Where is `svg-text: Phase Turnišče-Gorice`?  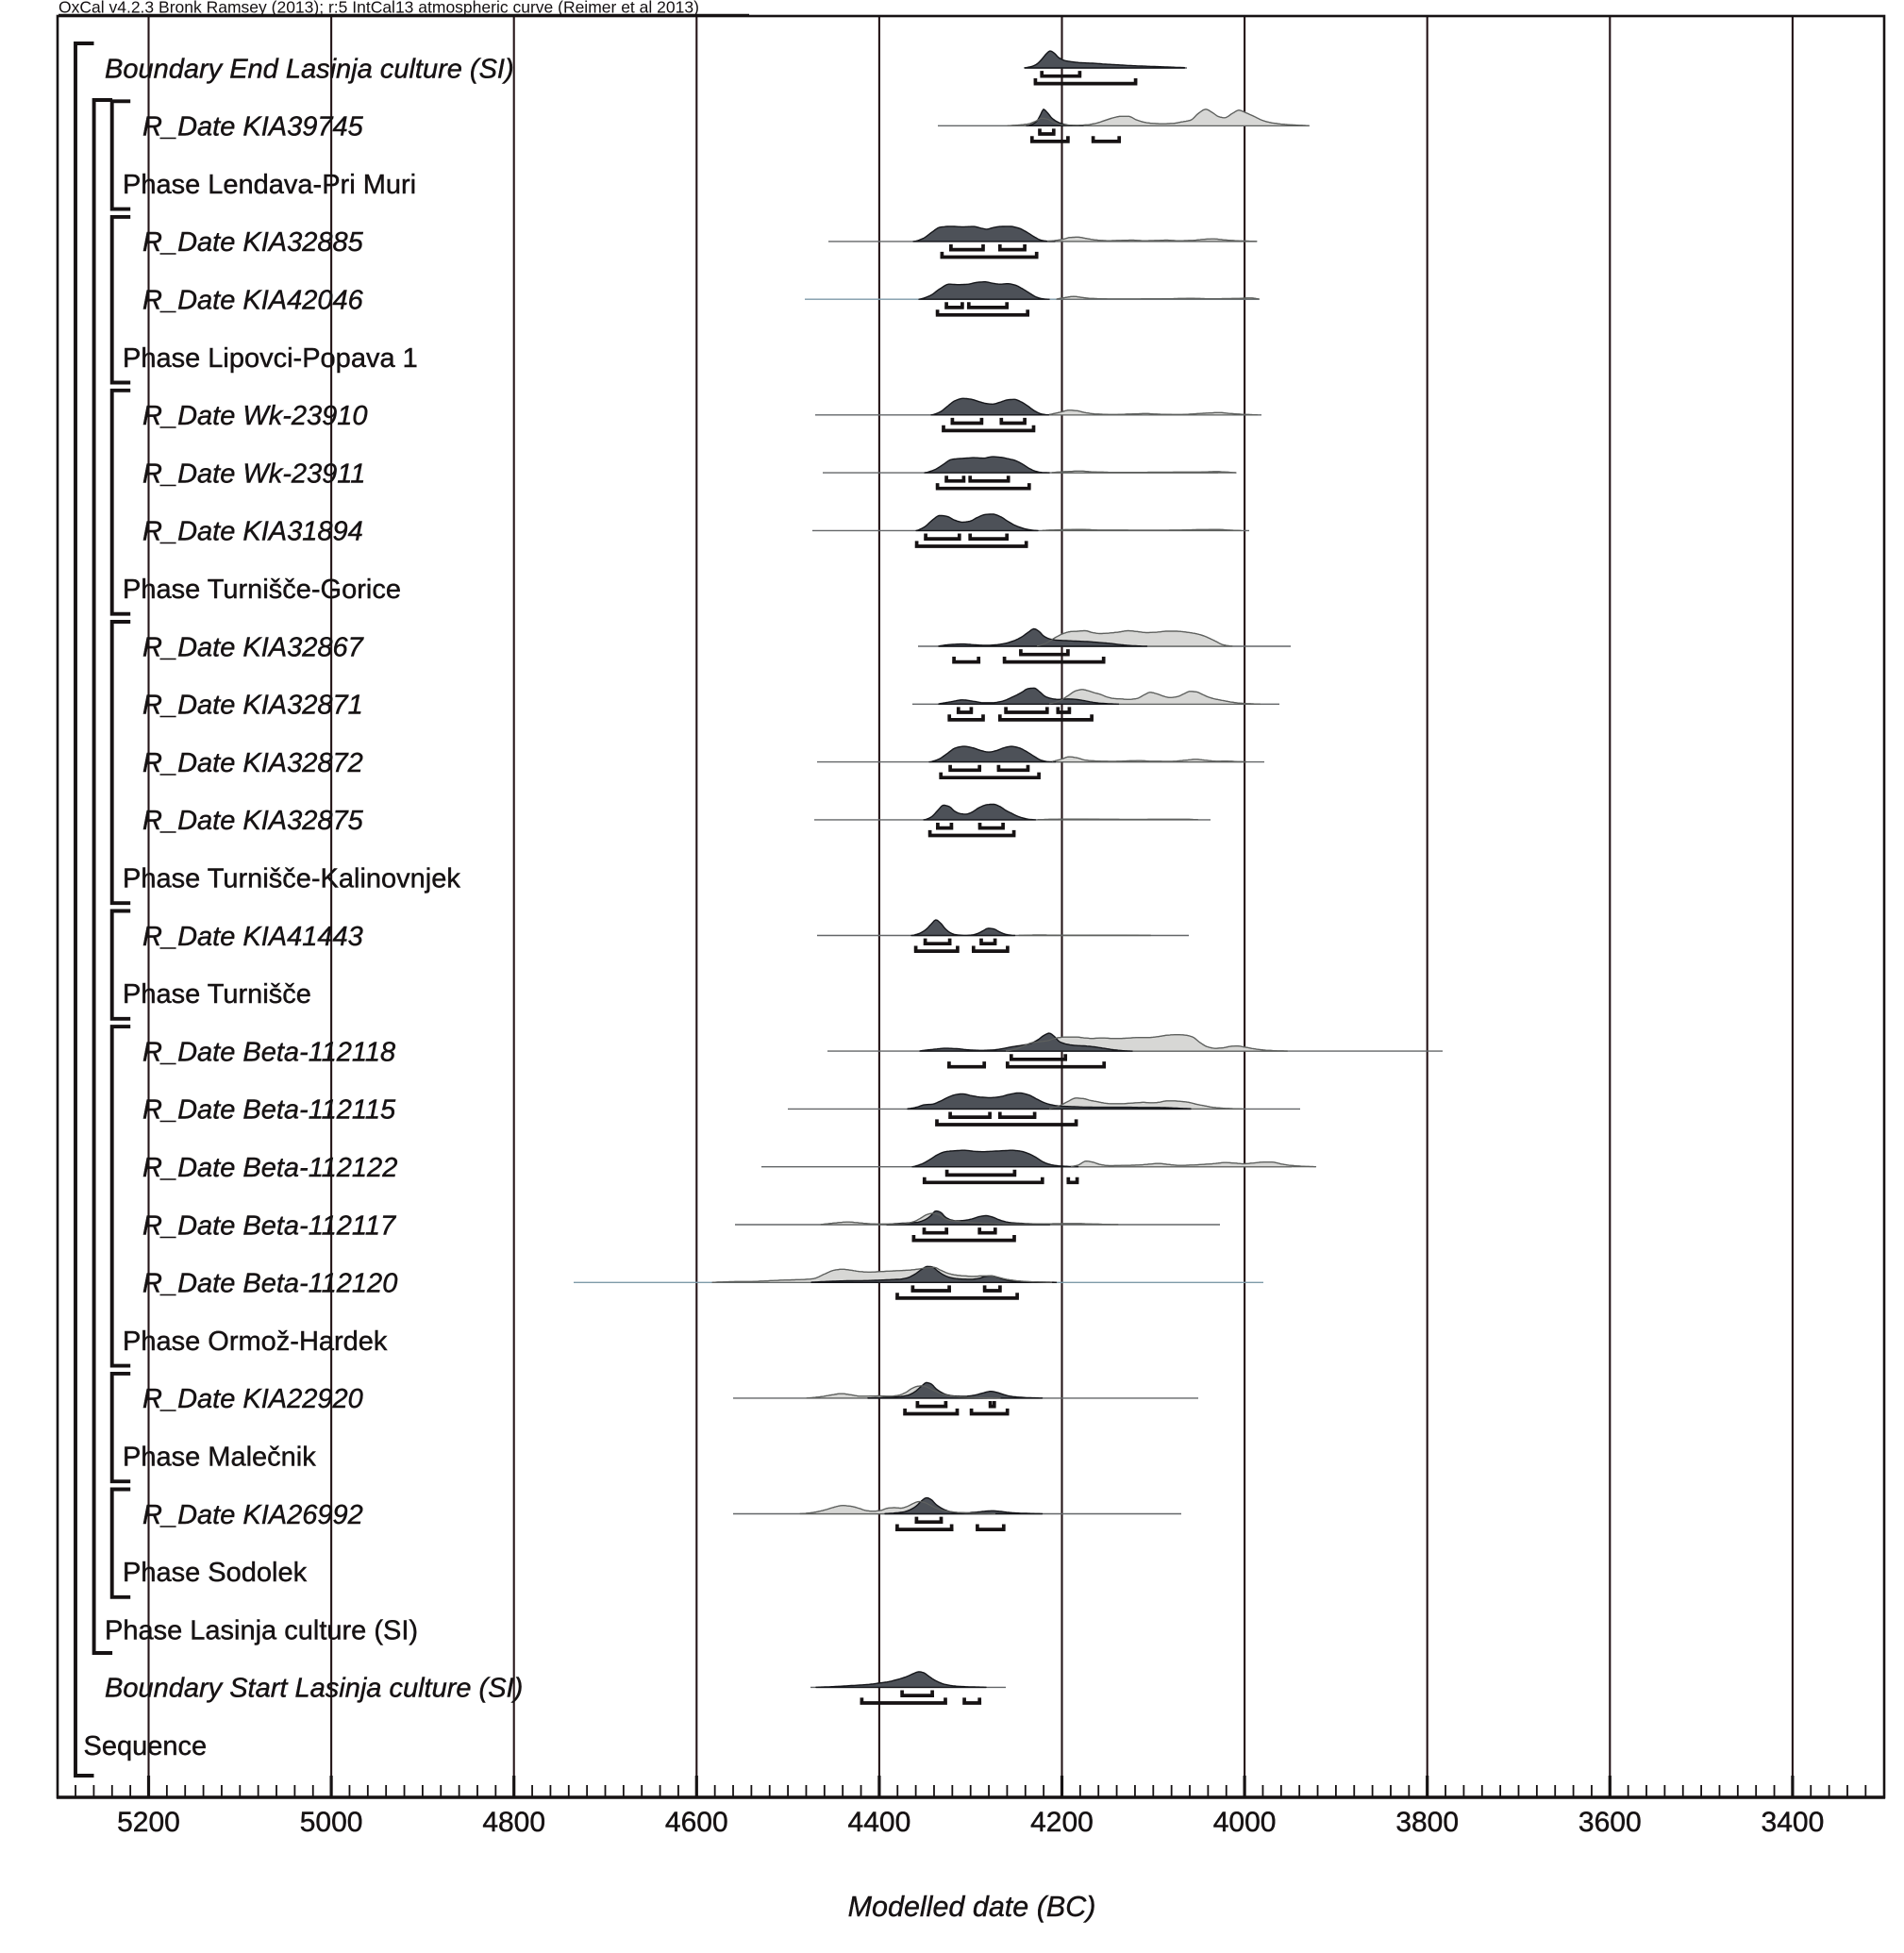
svg-text: Phase Turnišče-Gorice is located at coordinates (262, 590).